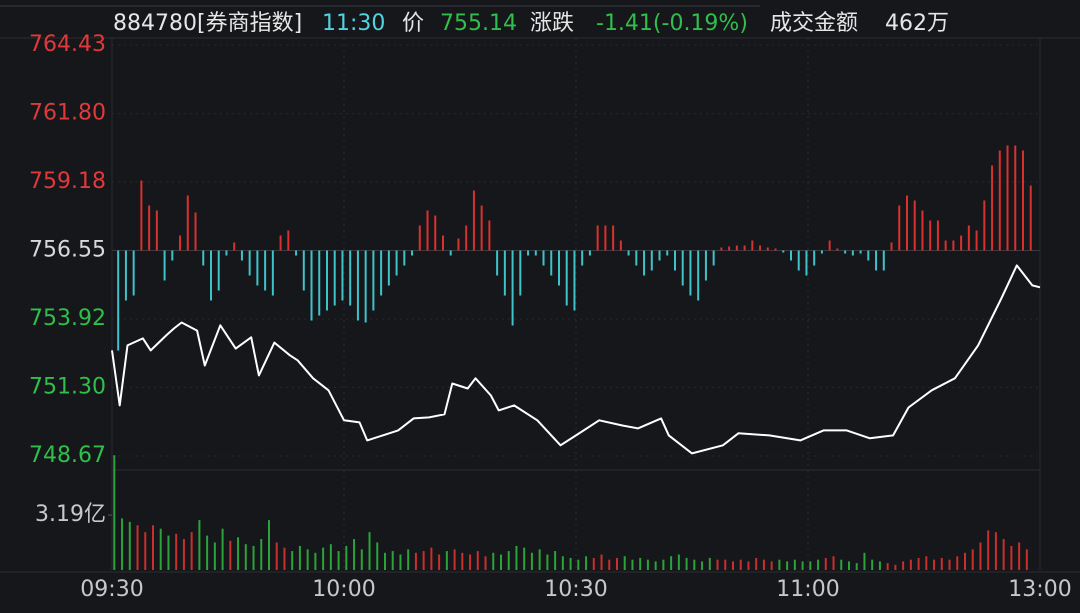 Image resolution: width=1080 pixels, height=613 pixels. I want to click on y-tick-label: 753.92, so click(67, 318).